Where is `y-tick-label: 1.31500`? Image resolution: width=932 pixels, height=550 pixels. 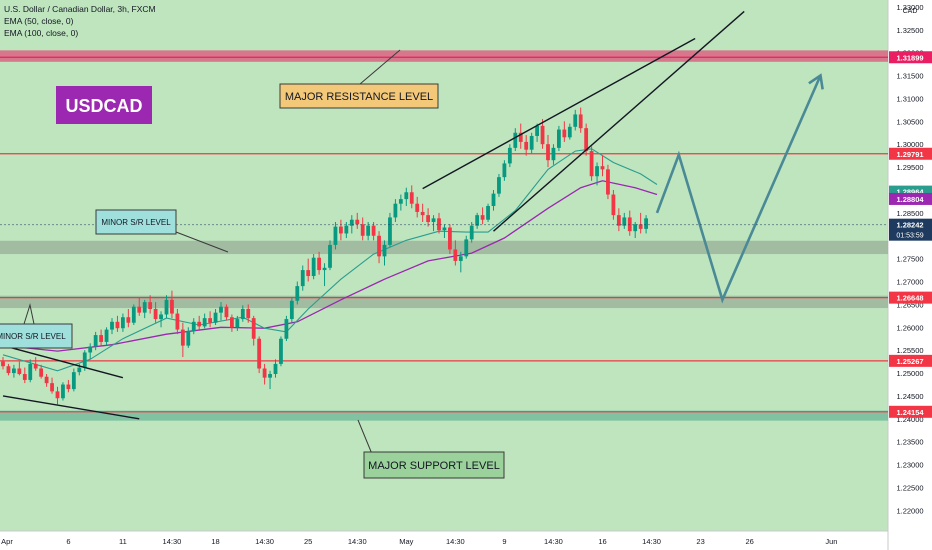
y-tick-label: 1.31500 is located at coordinates (909, 76).